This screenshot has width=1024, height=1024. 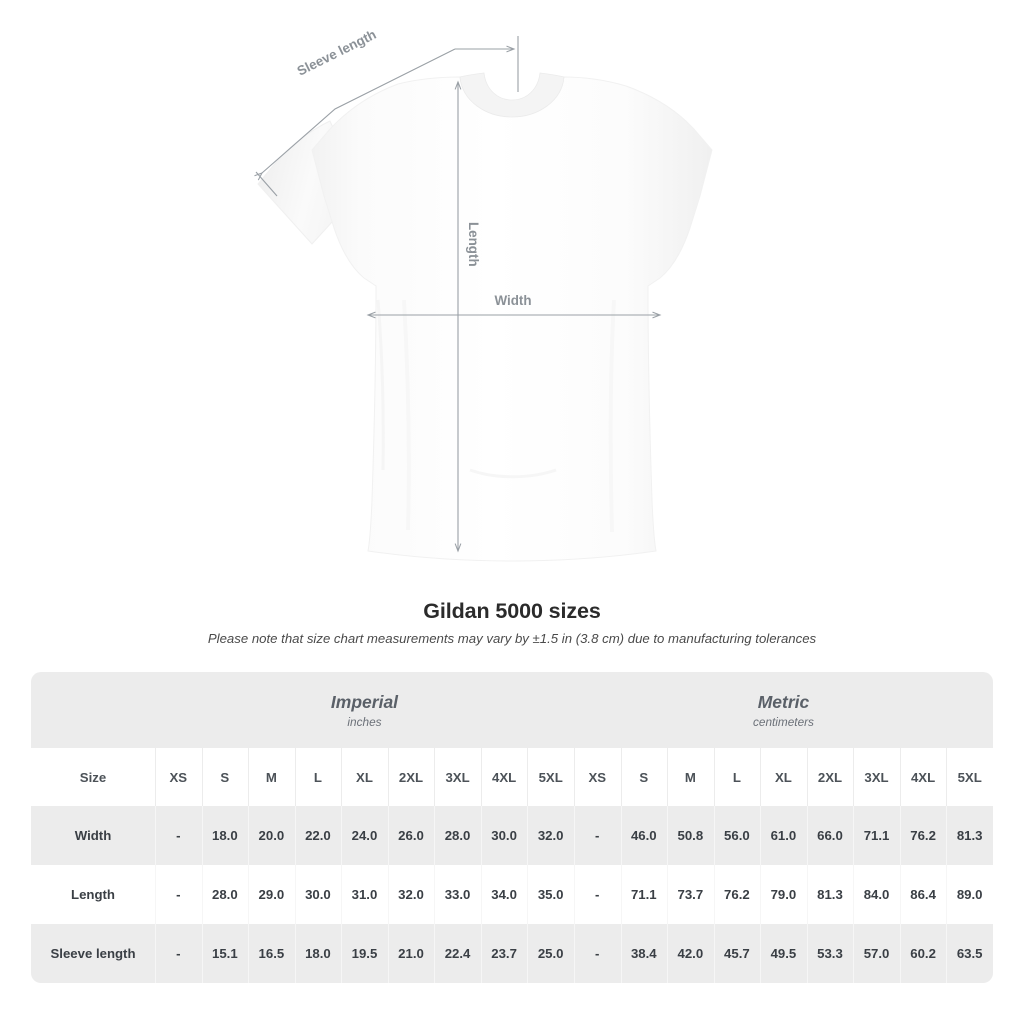 What do you see at coordinates (178, 953) in the screenshot?
I see `cell-sleeve-length-imperial-0: -` at bounding box center [178, 953].